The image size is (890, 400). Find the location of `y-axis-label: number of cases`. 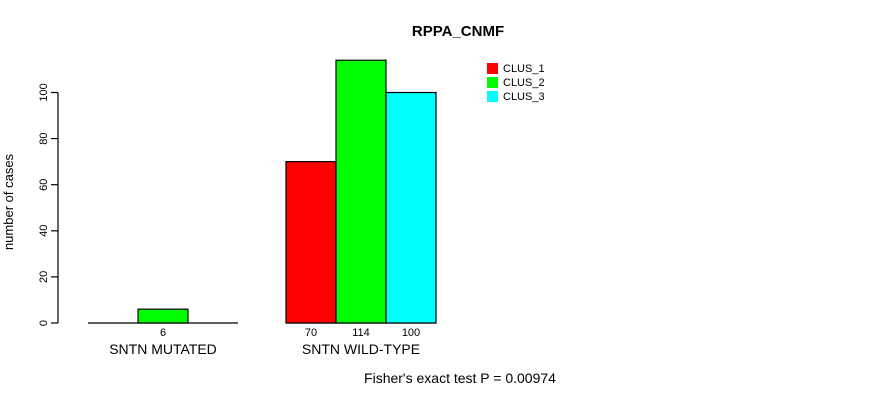

y-axis-label: number of cases is located at coordinates (8, 201).